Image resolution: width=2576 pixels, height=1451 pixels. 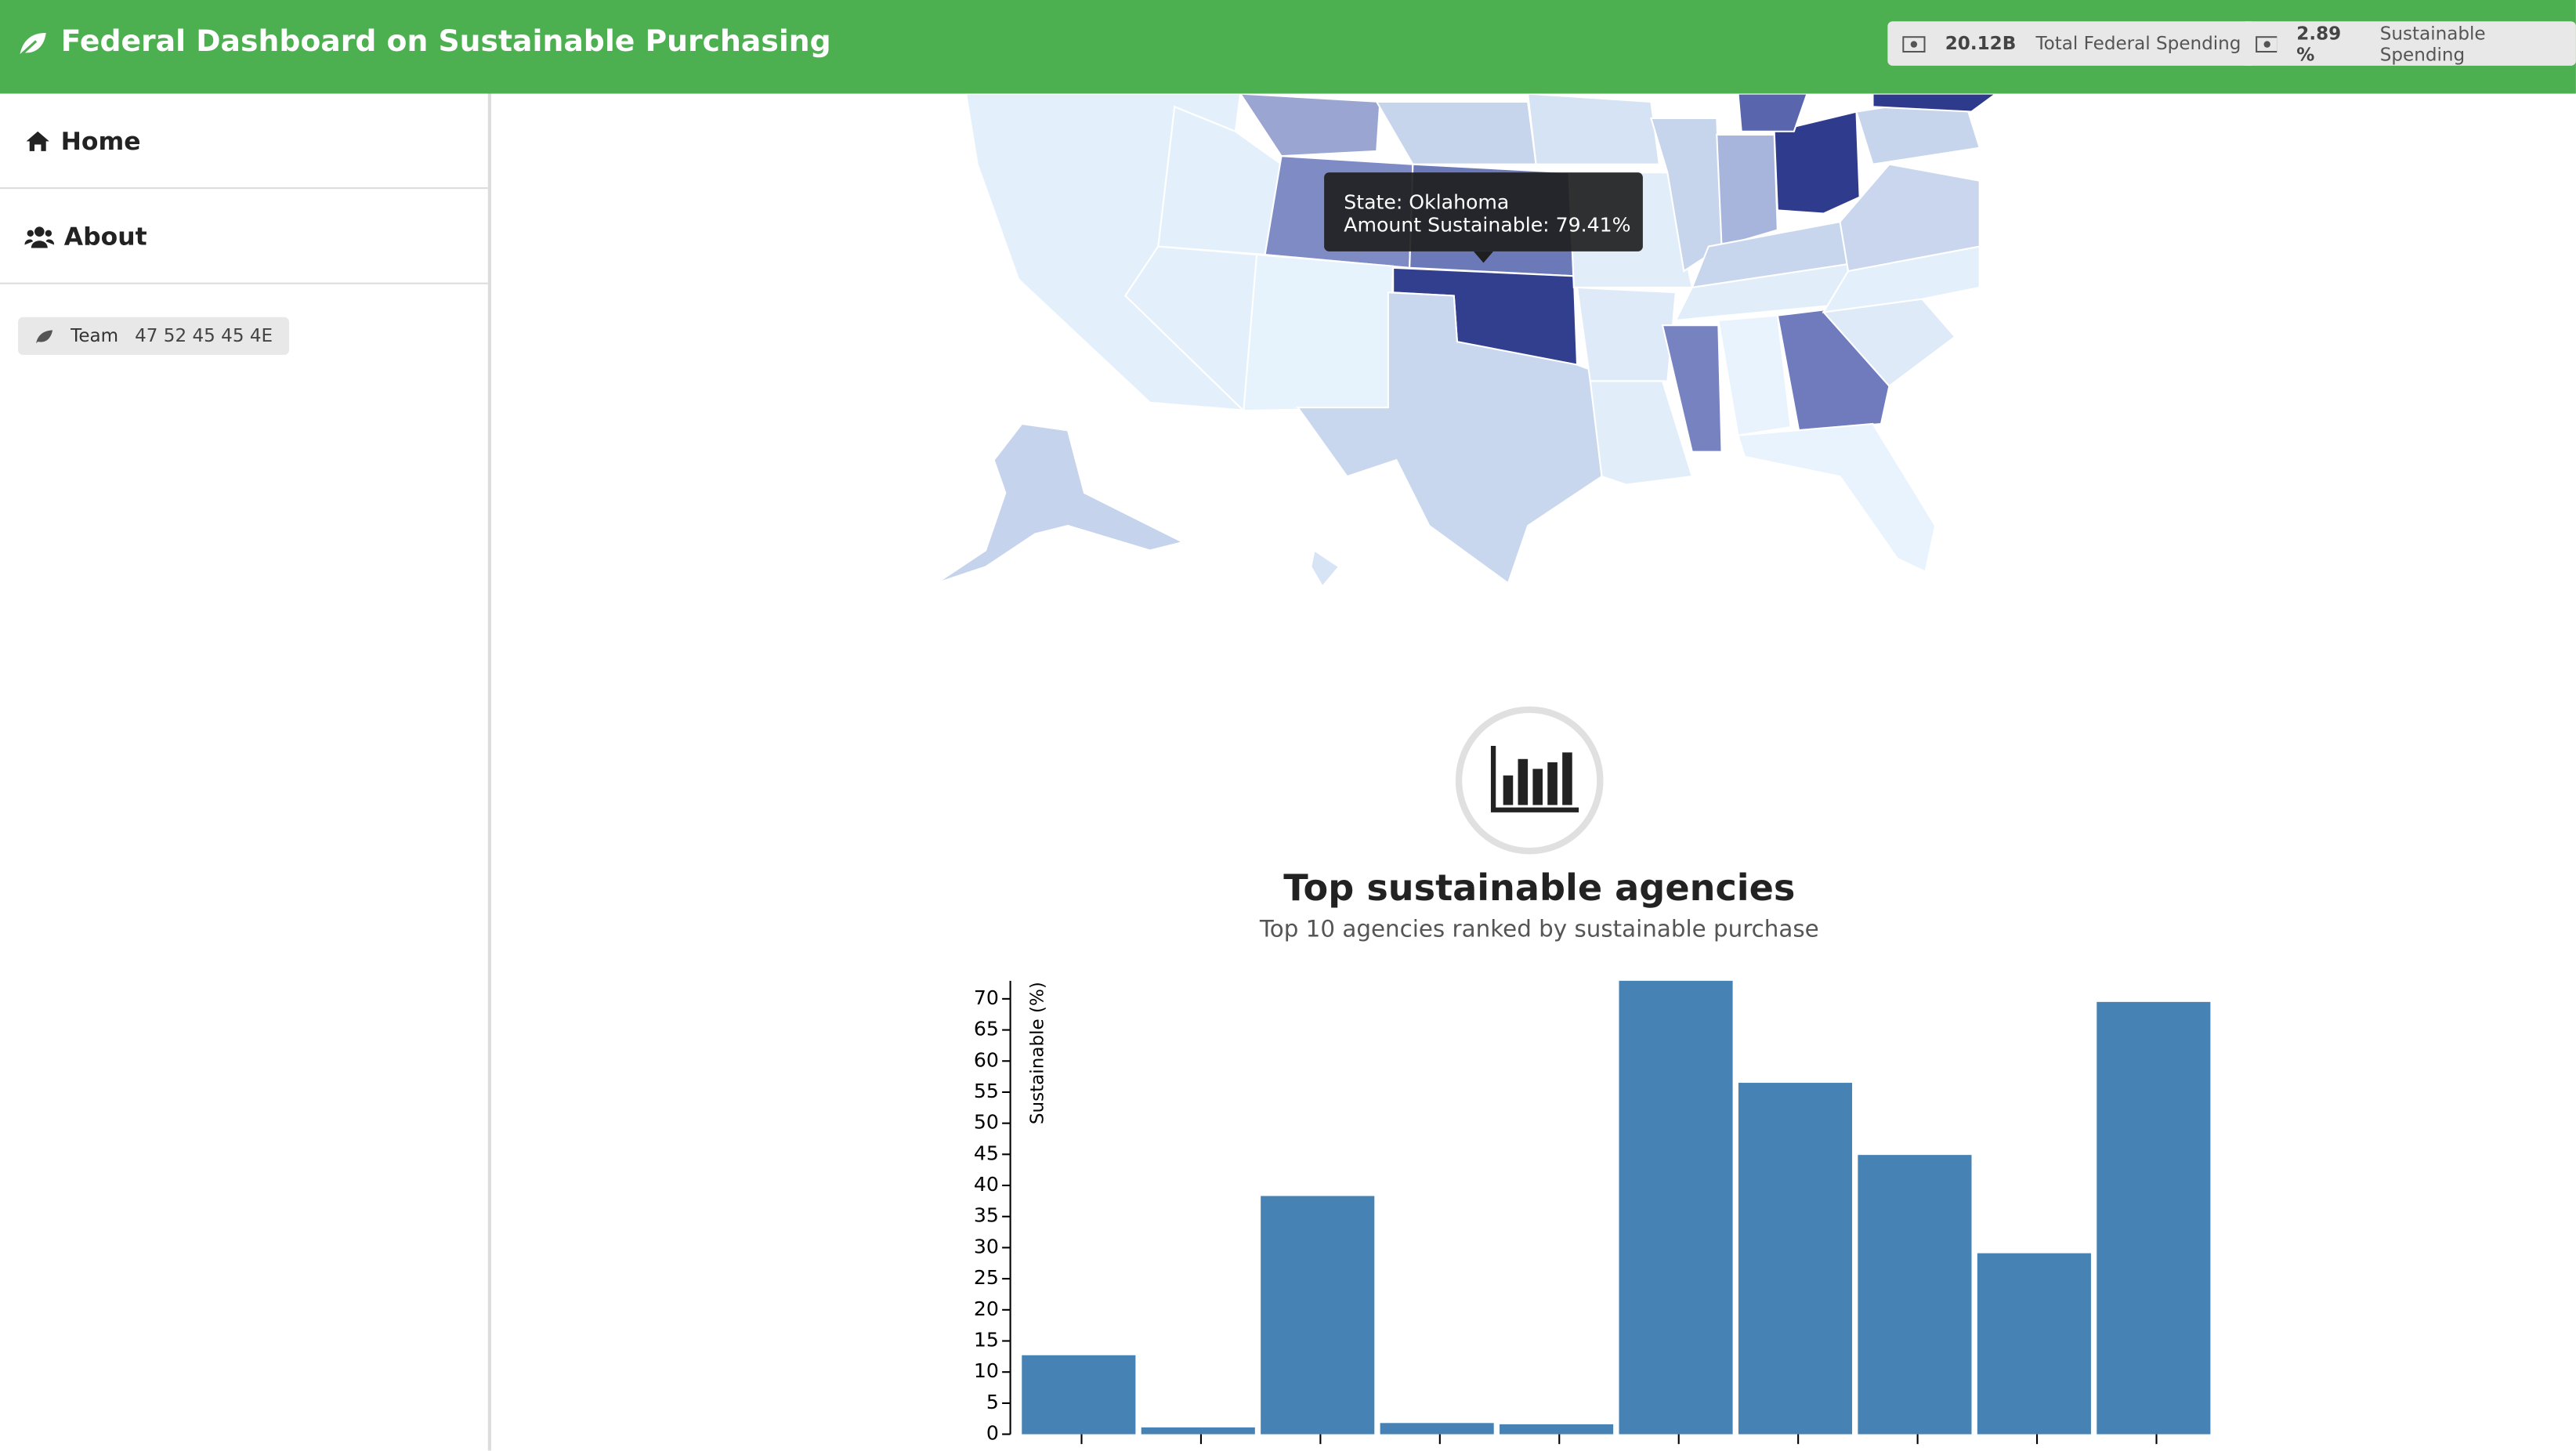 What do you see at coordinates (986, 1340) in the screenshot?
I see `y-tick-label: 15` at bounding box center [986, 1340].